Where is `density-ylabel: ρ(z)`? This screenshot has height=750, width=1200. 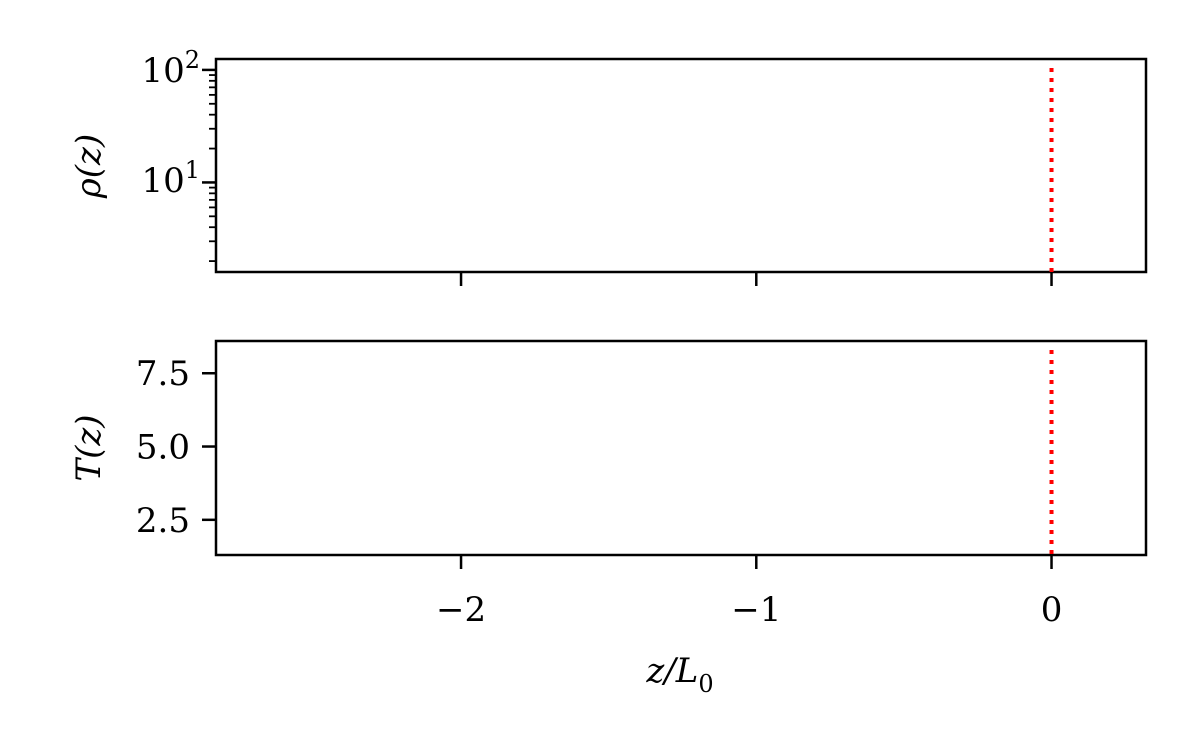
density-ylabel: ρ(z) is located at coordinates (89, 166).